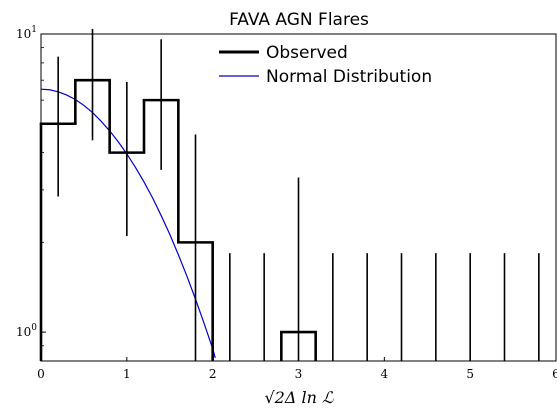 The height and width of the screenshot is (412, 557). Describe the element at coordinates (26, 331) in the screenshot. I see `y-tick-label: 10⁰` at that location.